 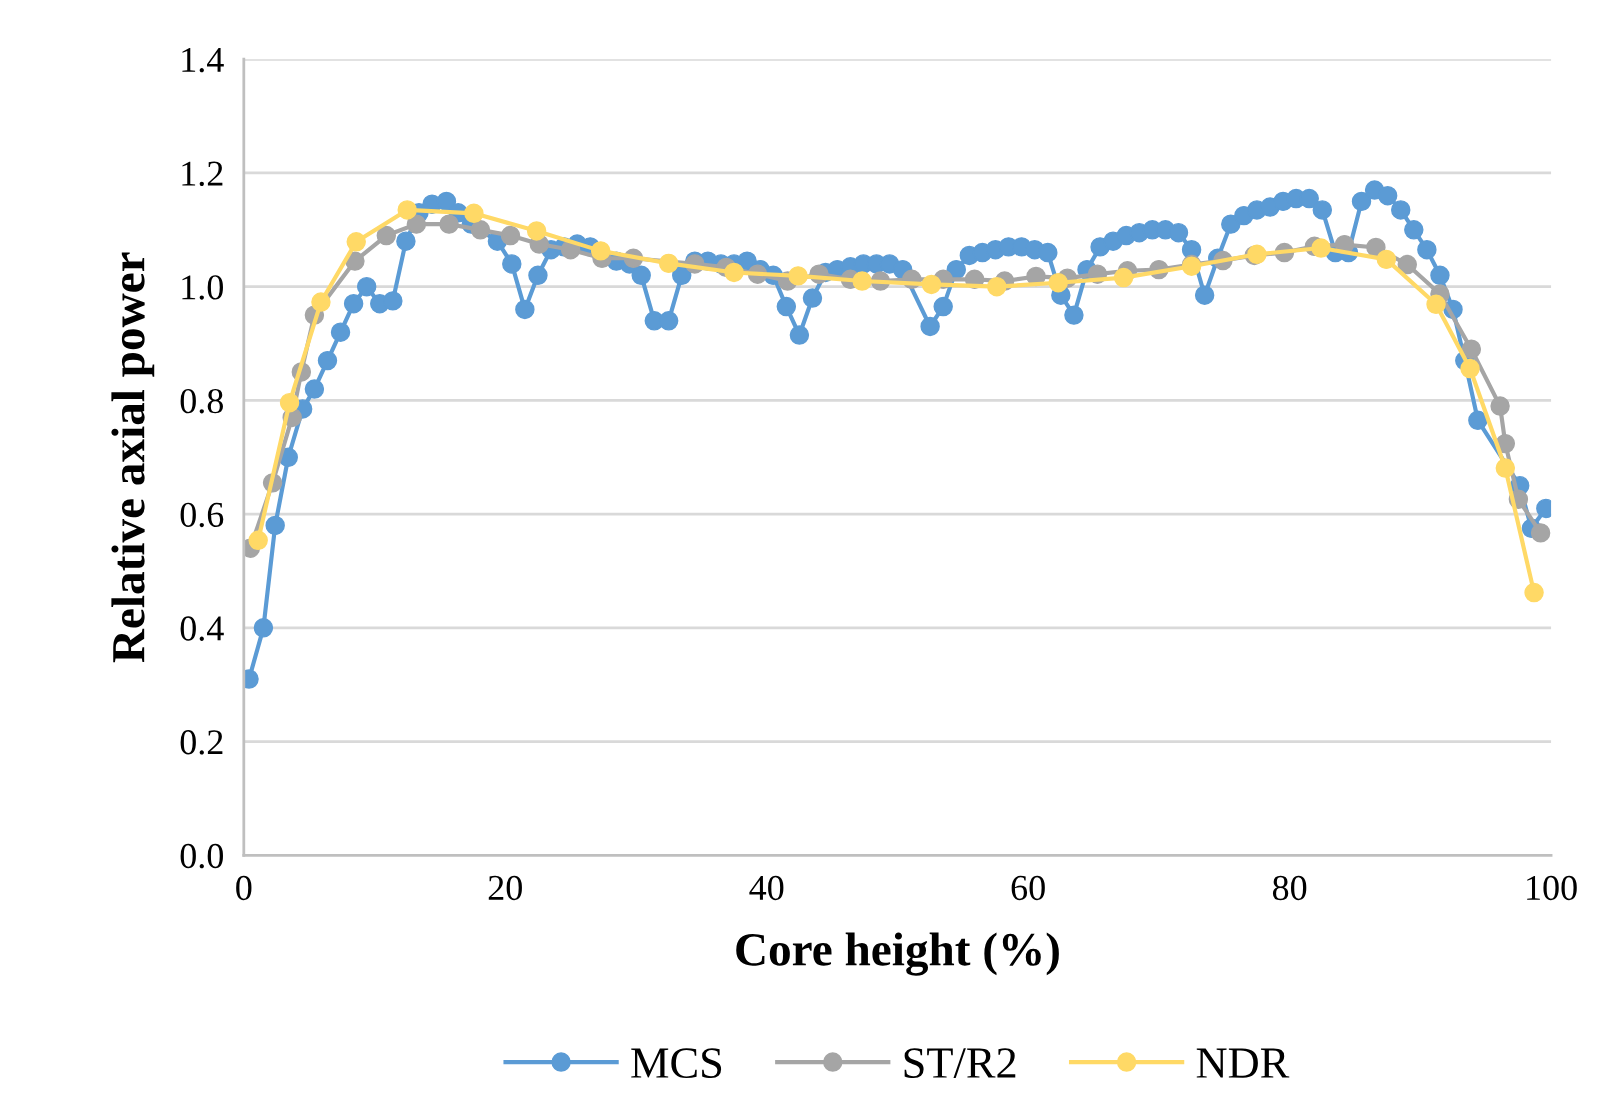 I want to click on legend-label: MCS, so click(x=676, y=1063).